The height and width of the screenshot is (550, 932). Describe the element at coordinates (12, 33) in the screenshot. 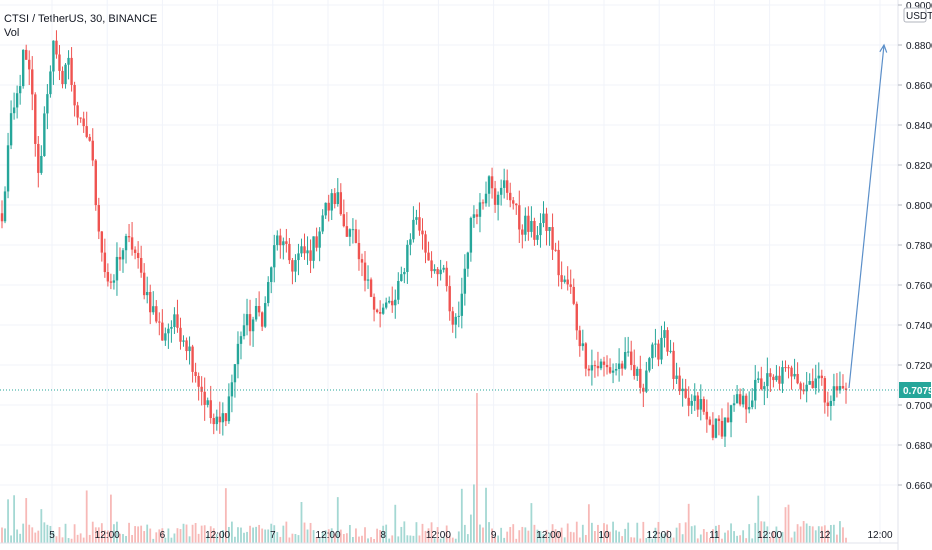

I see `volume-indicator-label: Vol` at that location.